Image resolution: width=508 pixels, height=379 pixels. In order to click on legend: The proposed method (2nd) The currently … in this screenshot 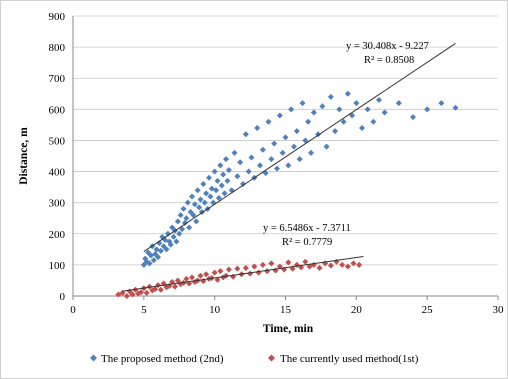, I will do `click(254, 359)`.